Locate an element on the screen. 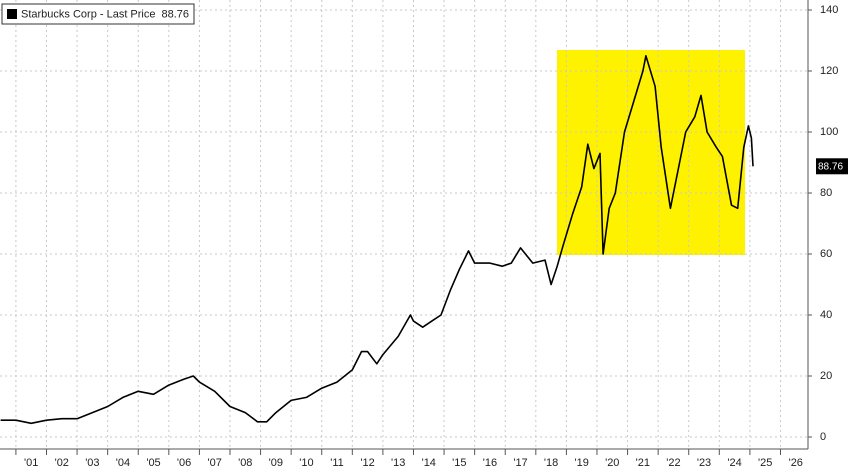 This screenshot has height=471, width=848. x-tick-label: '08 is located at coordinates (245, 463).